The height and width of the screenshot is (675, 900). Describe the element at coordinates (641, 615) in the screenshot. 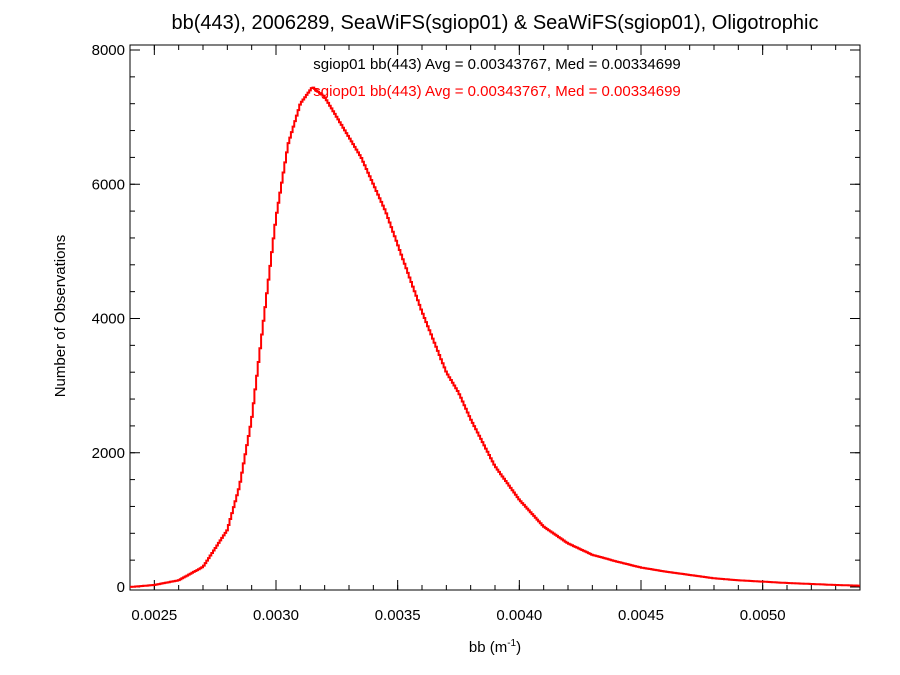

I see `x-tick-label: 0.0045` at that location.